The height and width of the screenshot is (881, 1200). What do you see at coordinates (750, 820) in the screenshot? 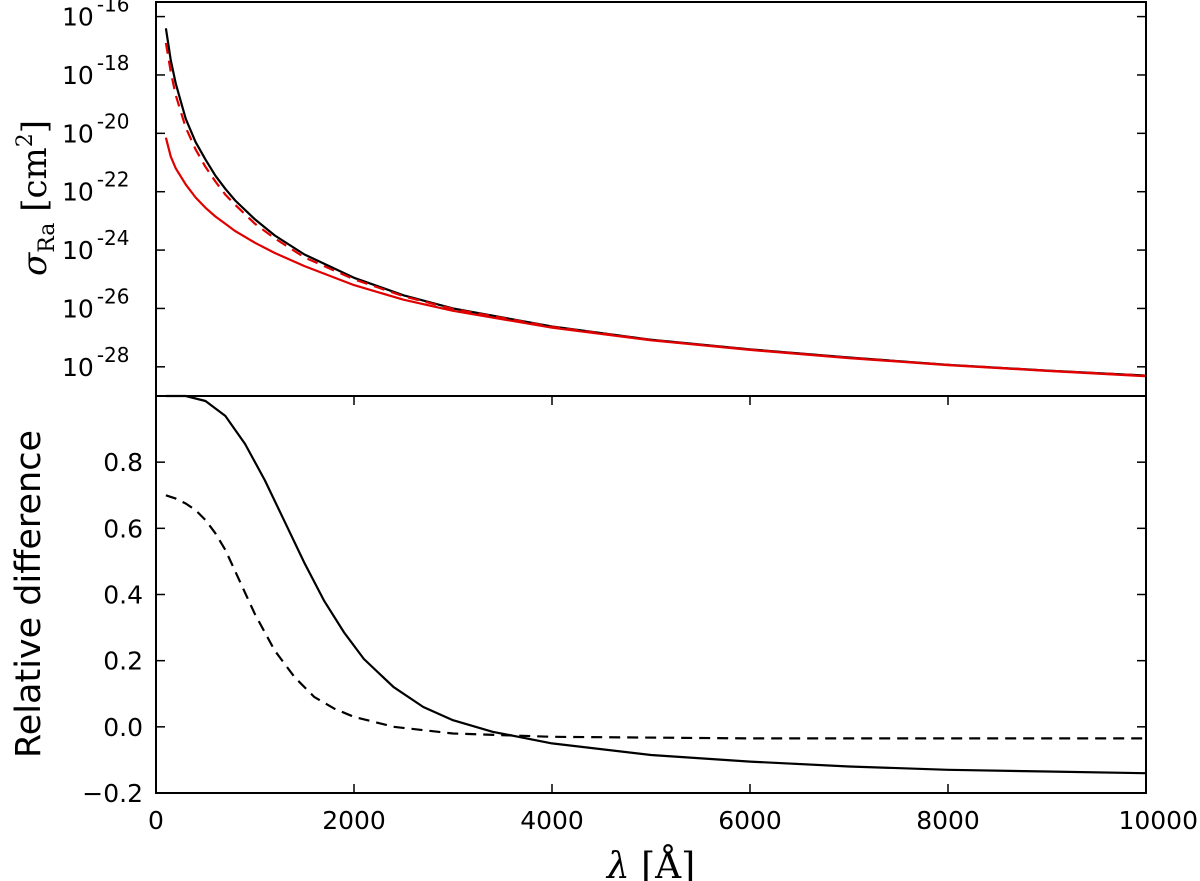
I see `bottom-xtick-label: 6000` at bounding box center [750, 820].